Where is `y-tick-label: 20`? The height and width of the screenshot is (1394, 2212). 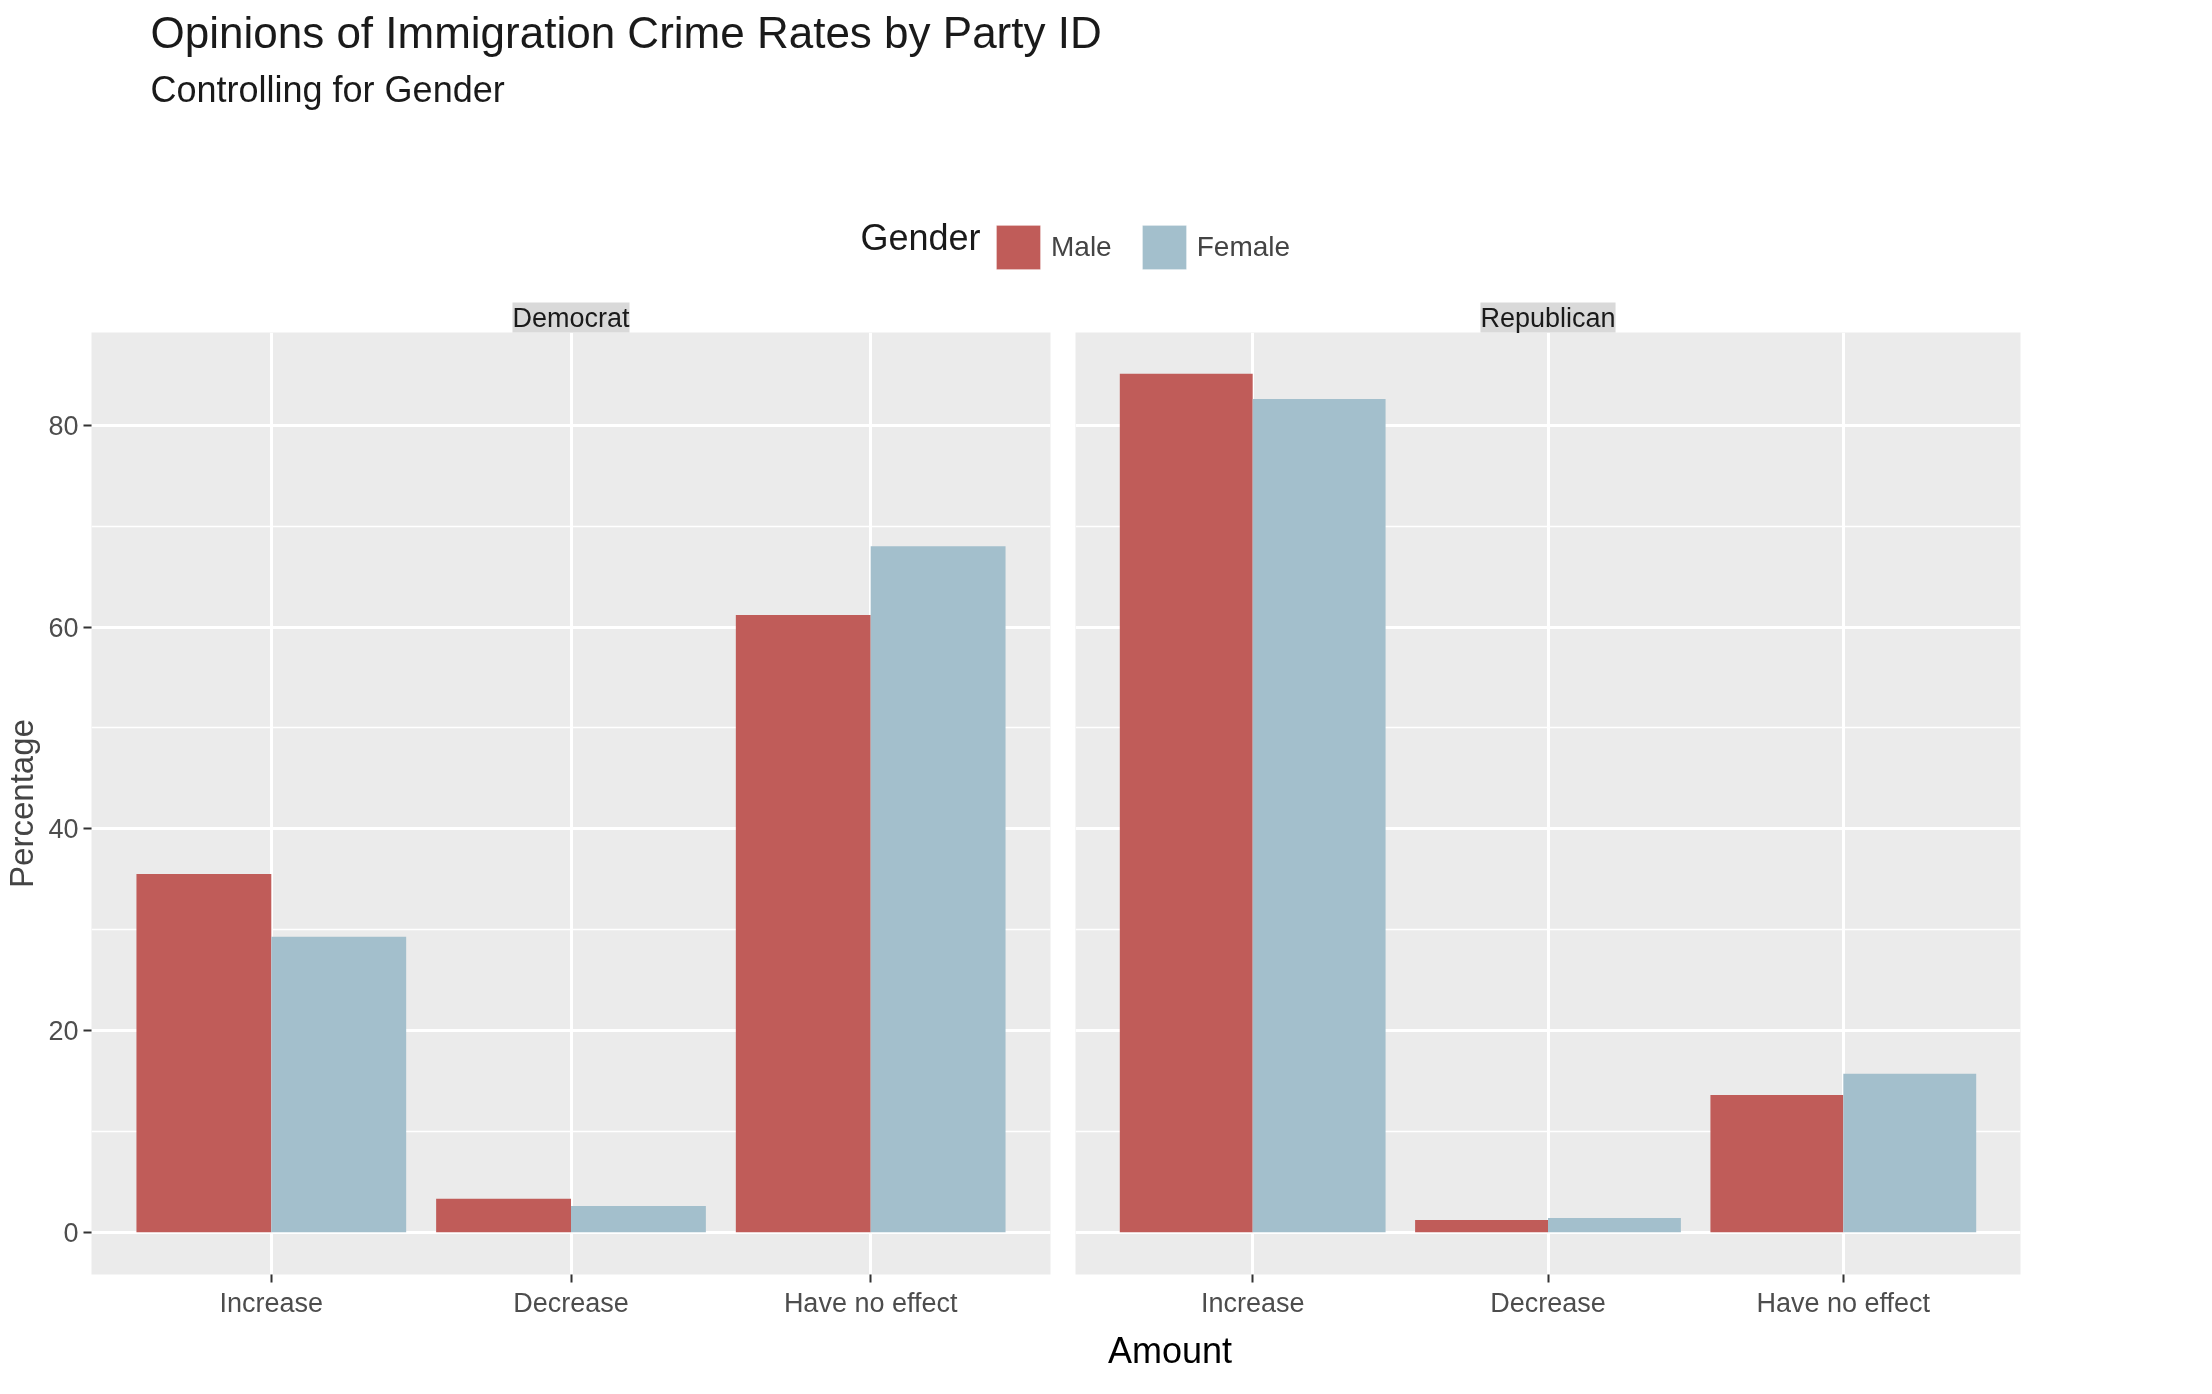
y-tick-label: 20 is located at coordinates (63, 1030).